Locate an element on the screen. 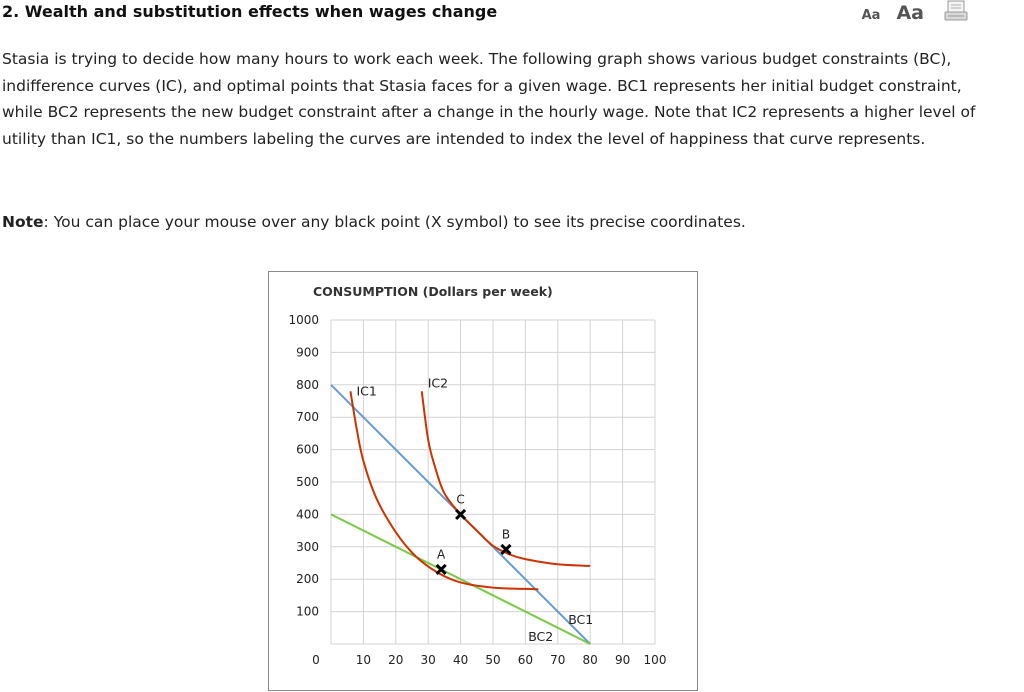  ic2-label: IC2 is located at coordinates (438, 382).